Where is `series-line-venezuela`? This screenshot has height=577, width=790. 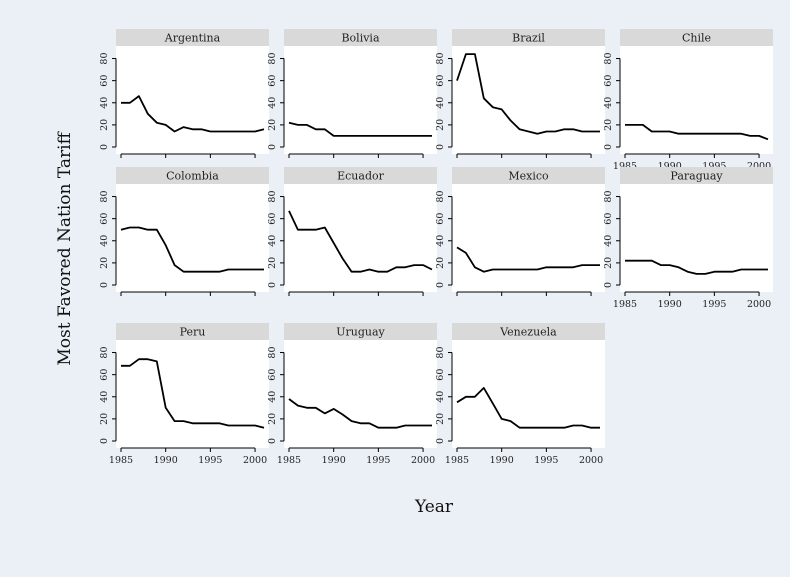
series-line-venezuela is located at coordinates (528, 407).